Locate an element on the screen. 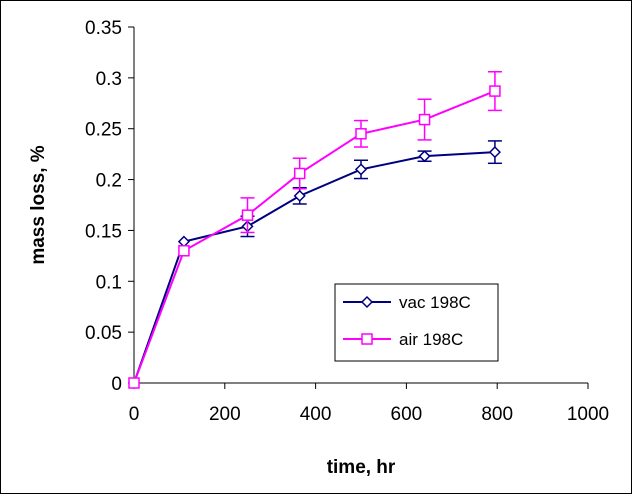  y-tick-label: 0.35 is located at coordinates (103, 28).